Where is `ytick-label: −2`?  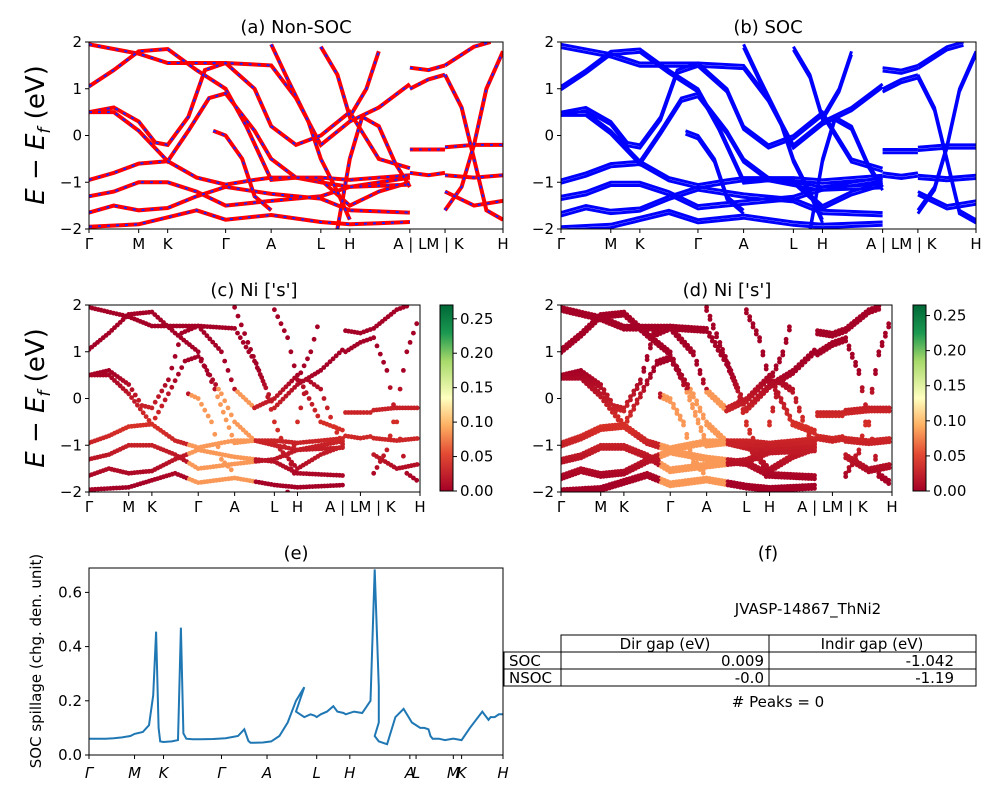 ytick-label: −2 is located at coordinates (543, 229).